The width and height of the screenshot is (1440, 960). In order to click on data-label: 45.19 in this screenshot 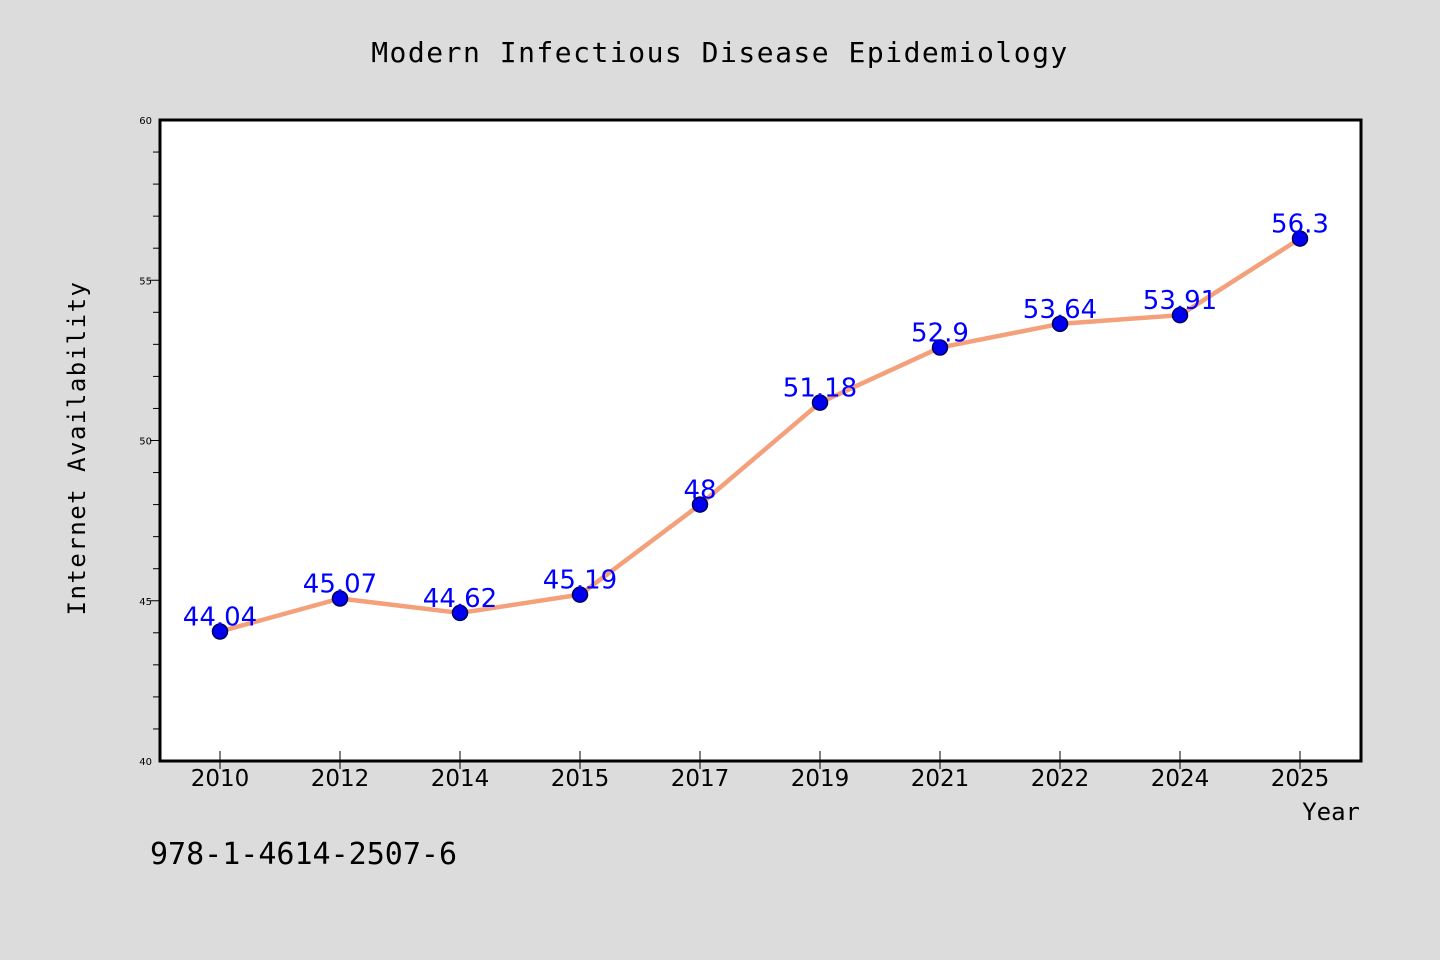, I will do `click(580, 581)`.